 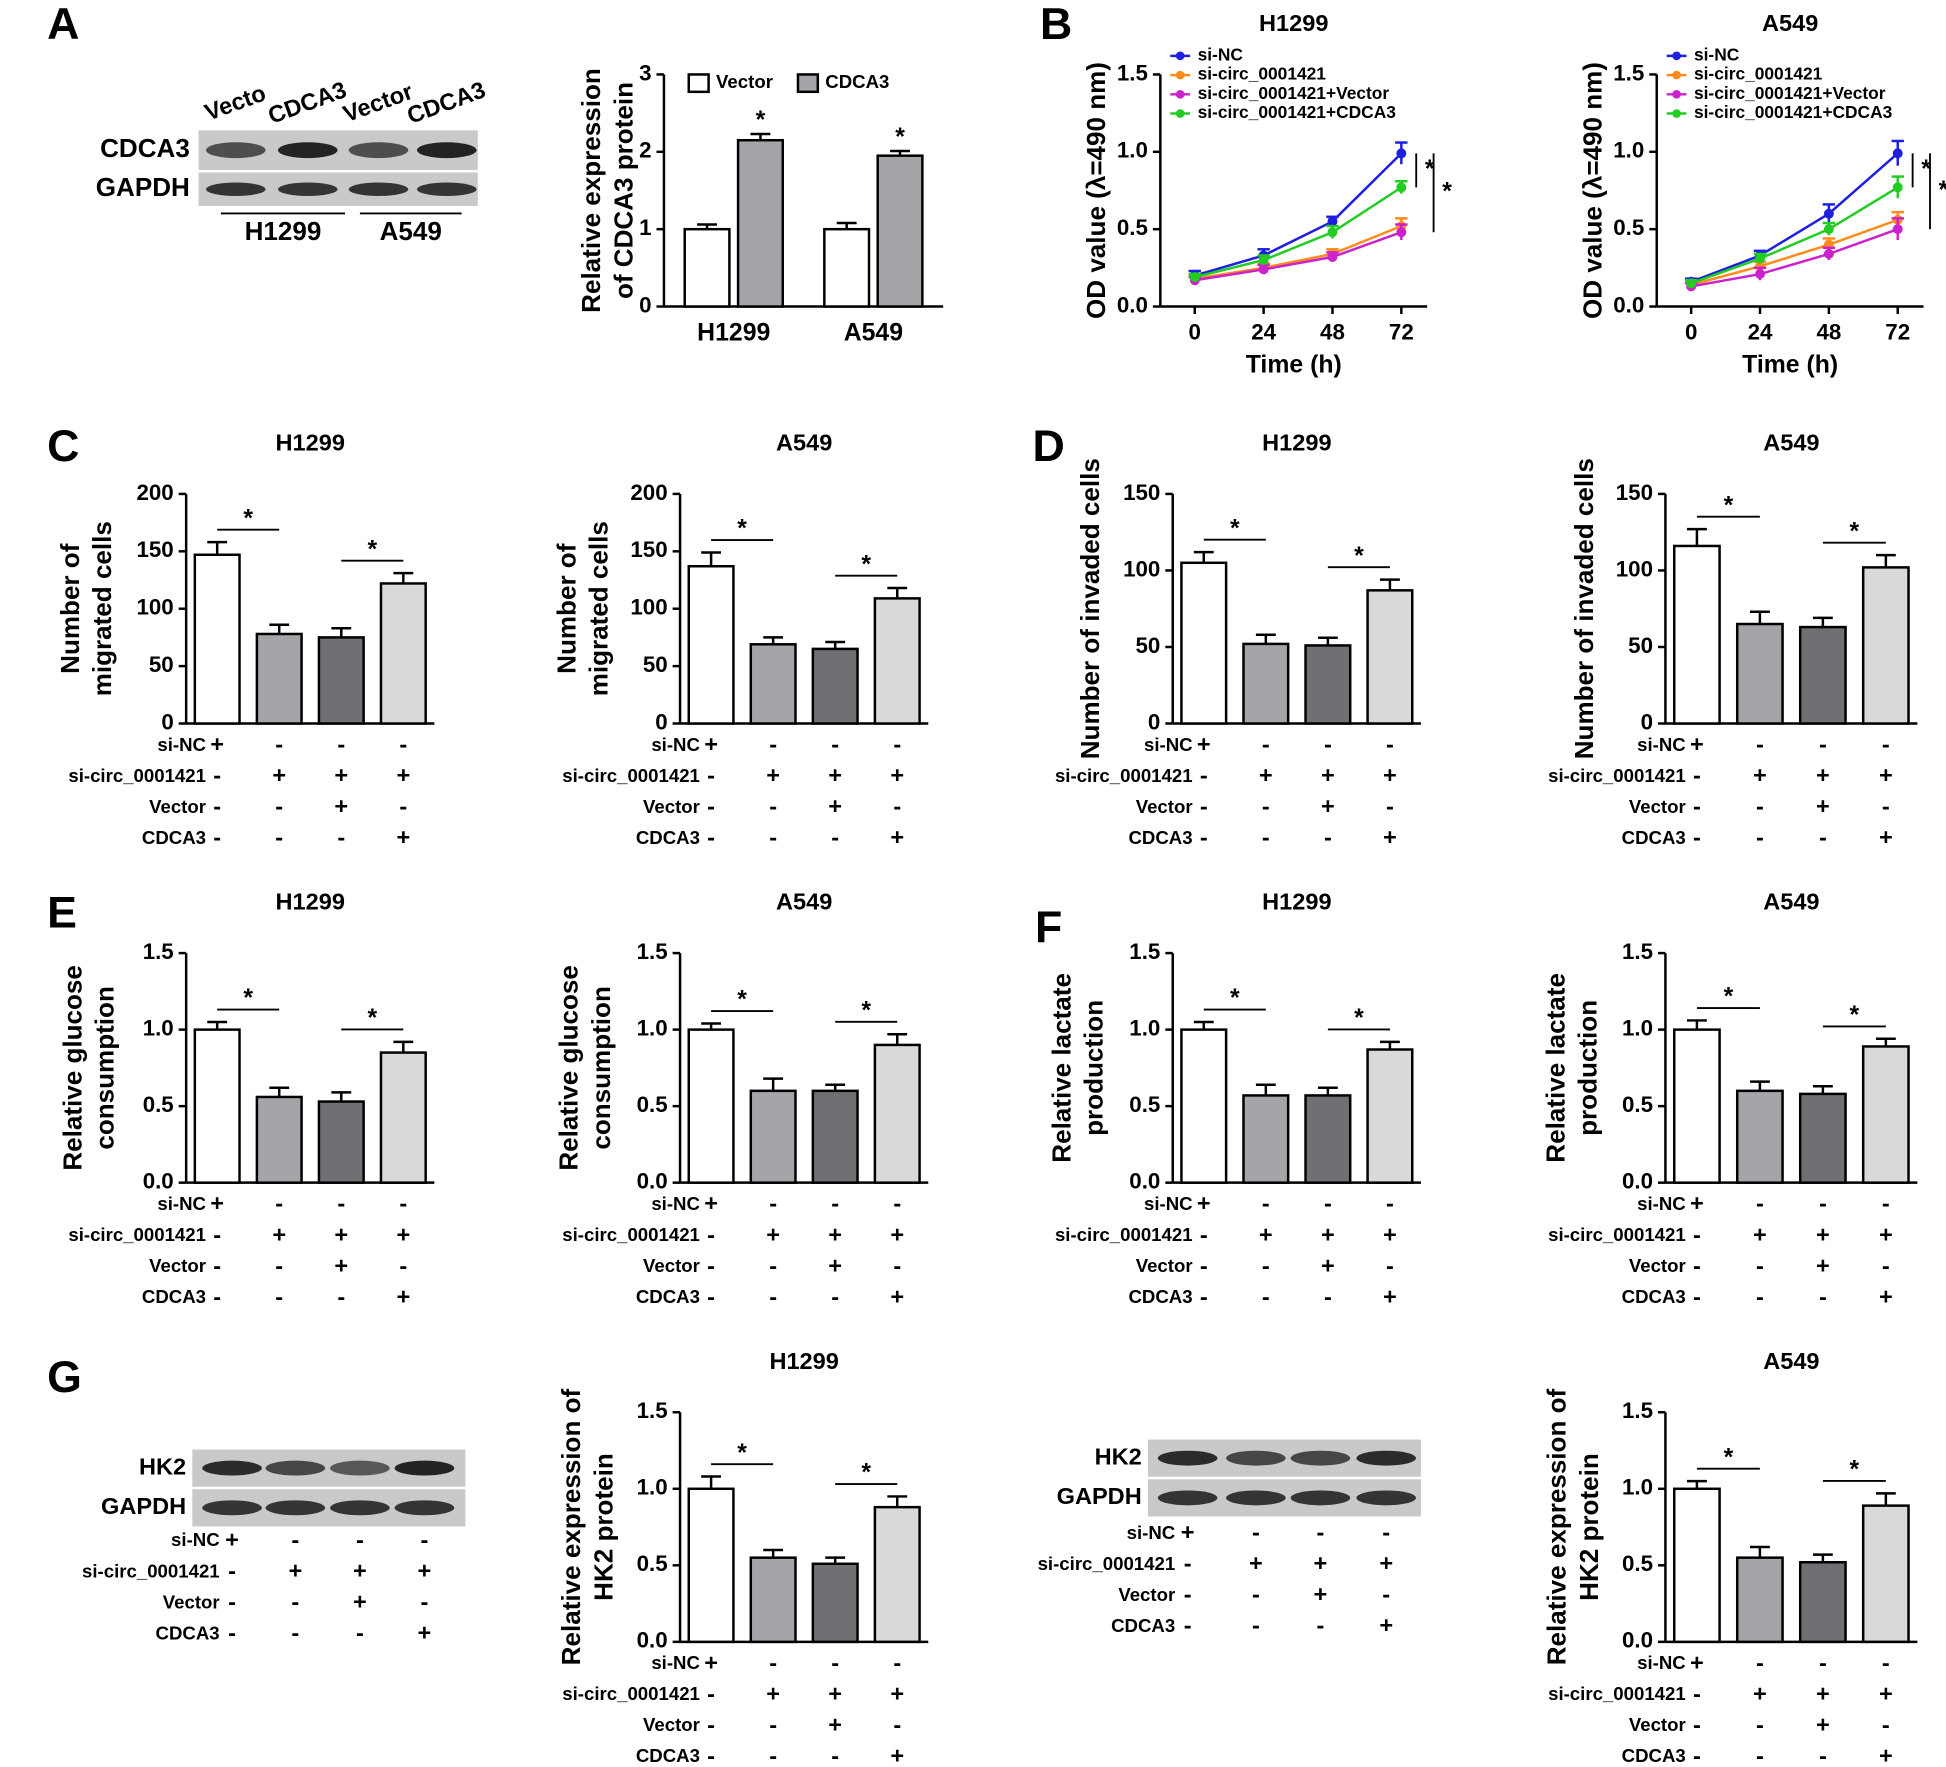 What do you see at coordinates (1099, 1496) in the screenshot?
I see `band-label: GAPDH` at bounding box center [1099, 1496].